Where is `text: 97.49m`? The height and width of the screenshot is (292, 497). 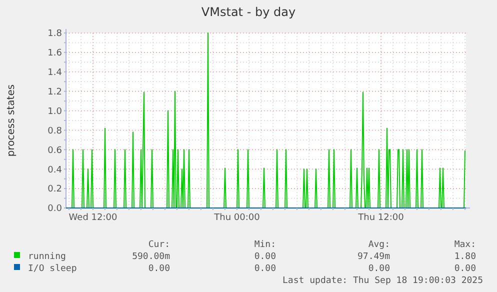 text: 97.49m is located at coordinates (373, 257).